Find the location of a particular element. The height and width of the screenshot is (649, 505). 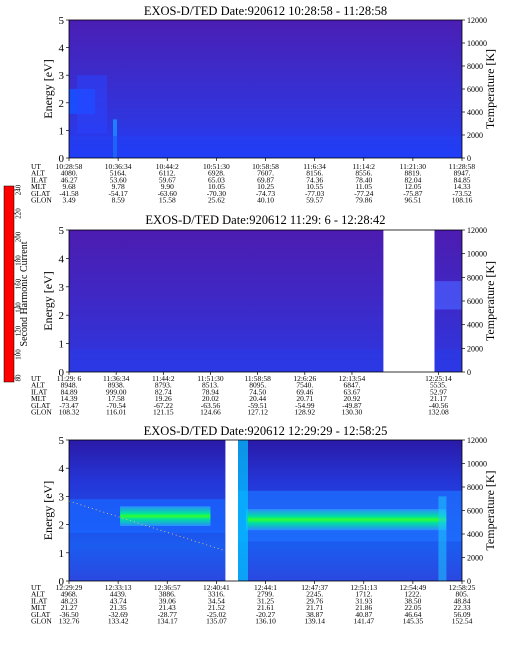

orbit-cell: 15.58 is located at coordinates (167, 200).